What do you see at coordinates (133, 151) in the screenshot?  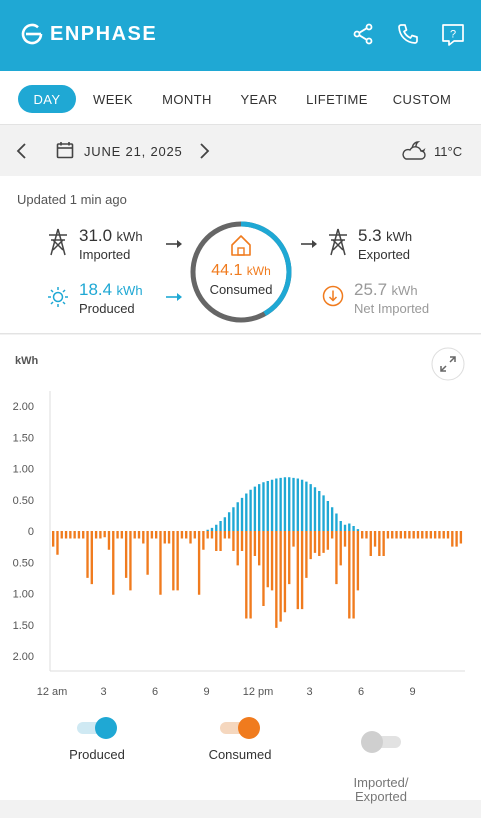 I see `selected-date: JUNE 21, 2025` at bounding box center [133, 151].